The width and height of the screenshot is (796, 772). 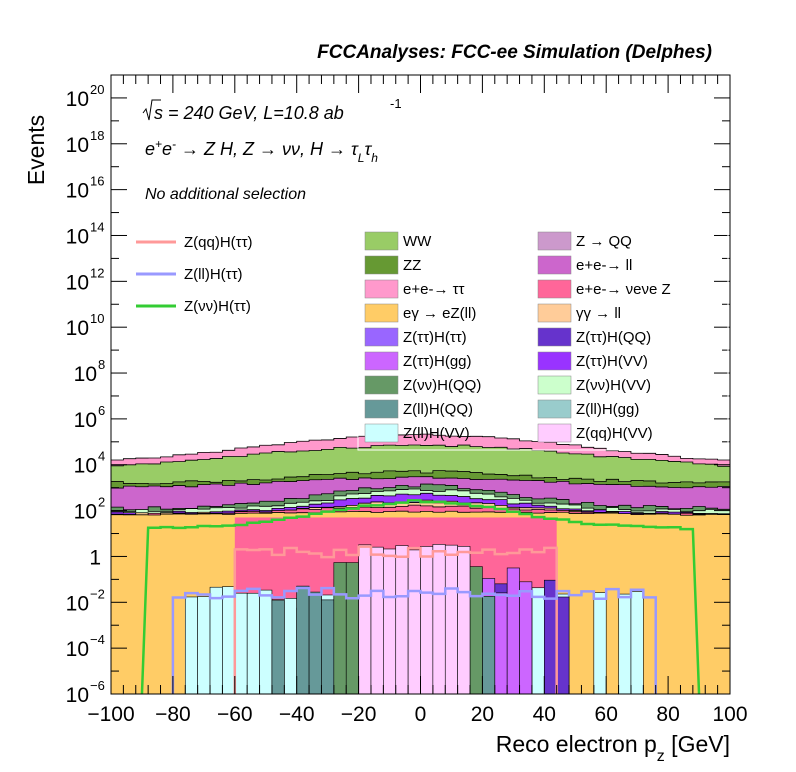 I want to click on y-tick-label: 10 −6, so click(x=85, y=692).